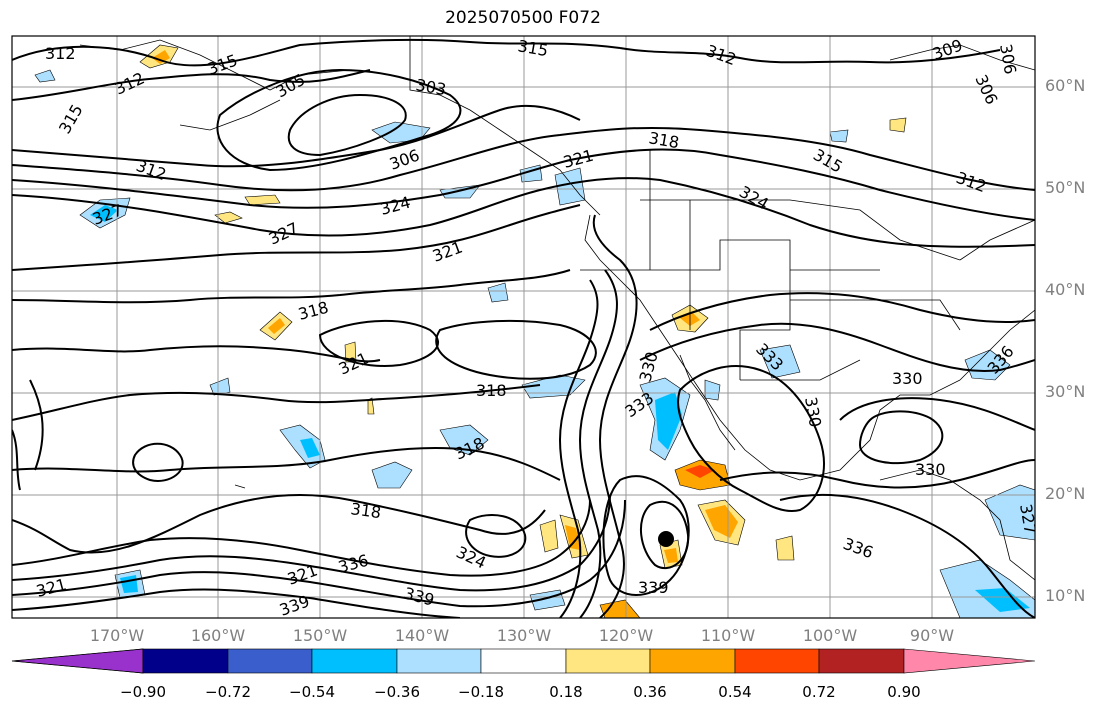 The image size is (1105, 712). What do you see at coordinates (653, 587) in the screenshot?
I see `contour-label: 339` at bounding box center [653, 587].